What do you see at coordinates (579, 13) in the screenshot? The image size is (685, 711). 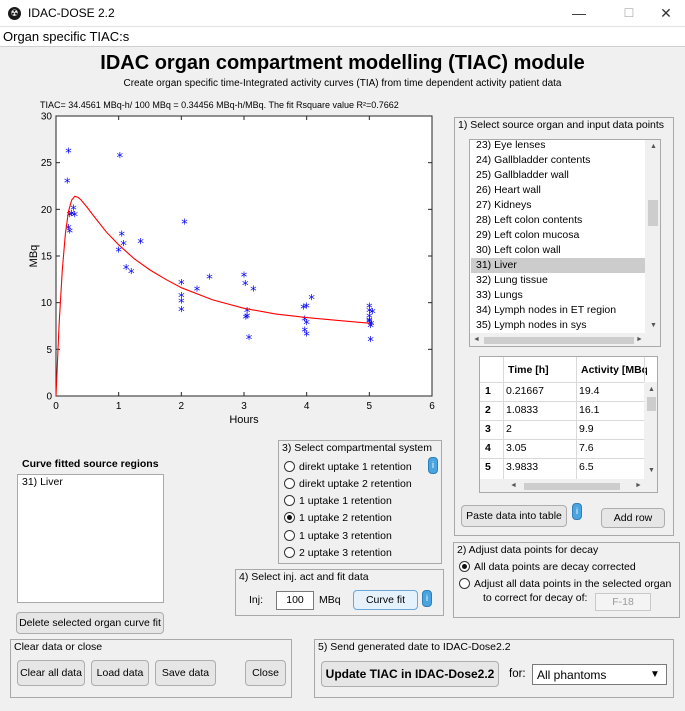 I see `minimize-button: —` at bounding box center [579, 13].